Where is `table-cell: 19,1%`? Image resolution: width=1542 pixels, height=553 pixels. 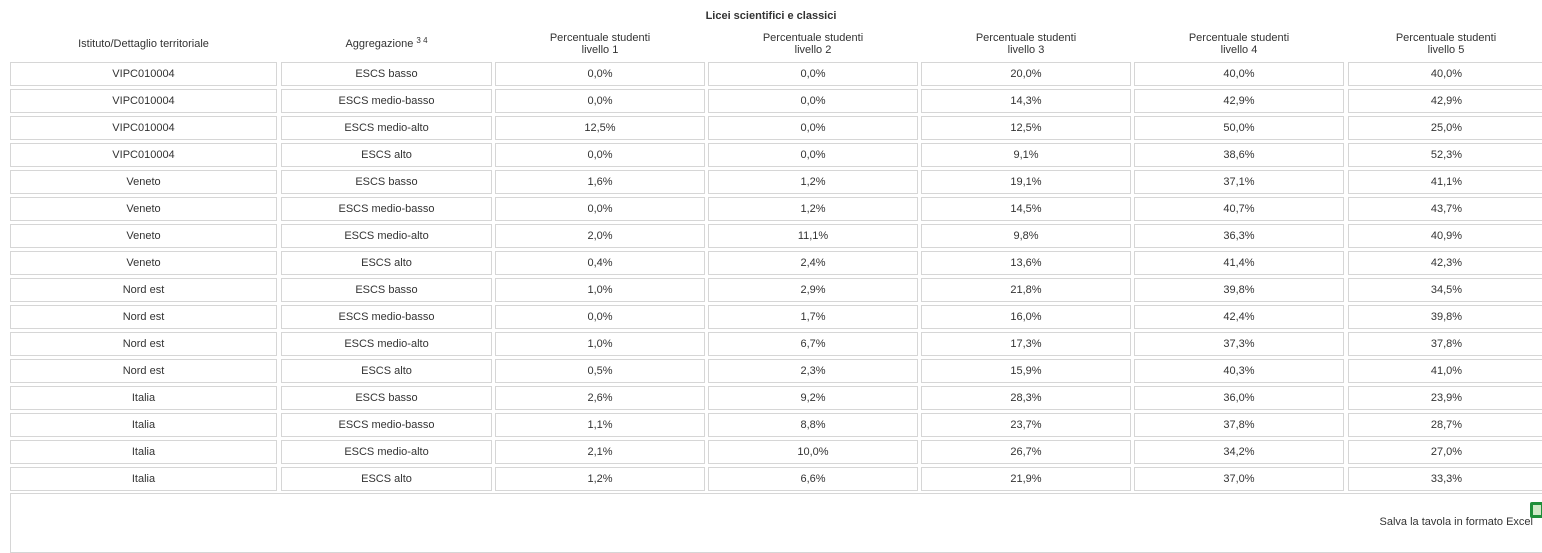
table-cell: 19,1% is located at coordinates (1026, 182).